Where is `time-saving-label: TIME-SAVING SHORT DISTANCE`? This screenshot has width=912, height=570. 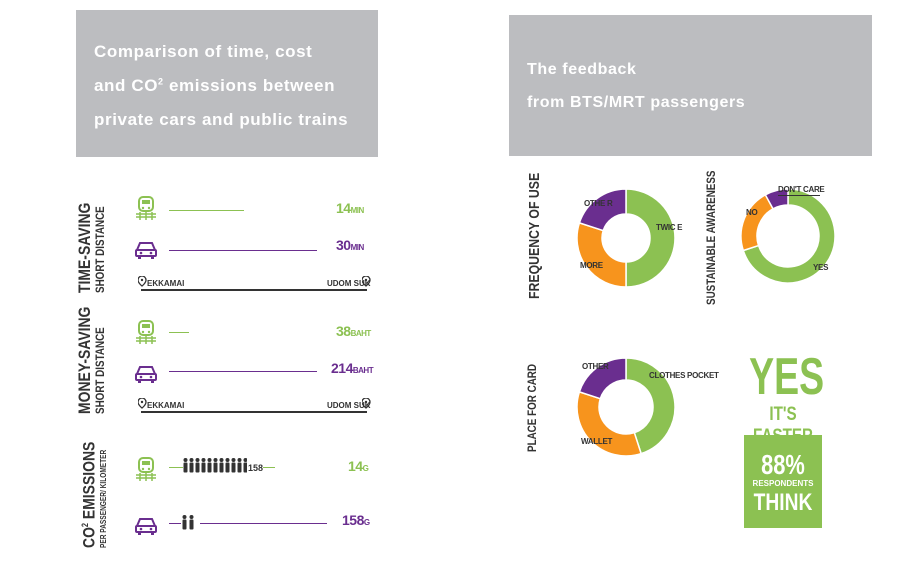
time-saving-label: TIME-SAVING SHORT DISTANCE is located at coordinates (91, 238).